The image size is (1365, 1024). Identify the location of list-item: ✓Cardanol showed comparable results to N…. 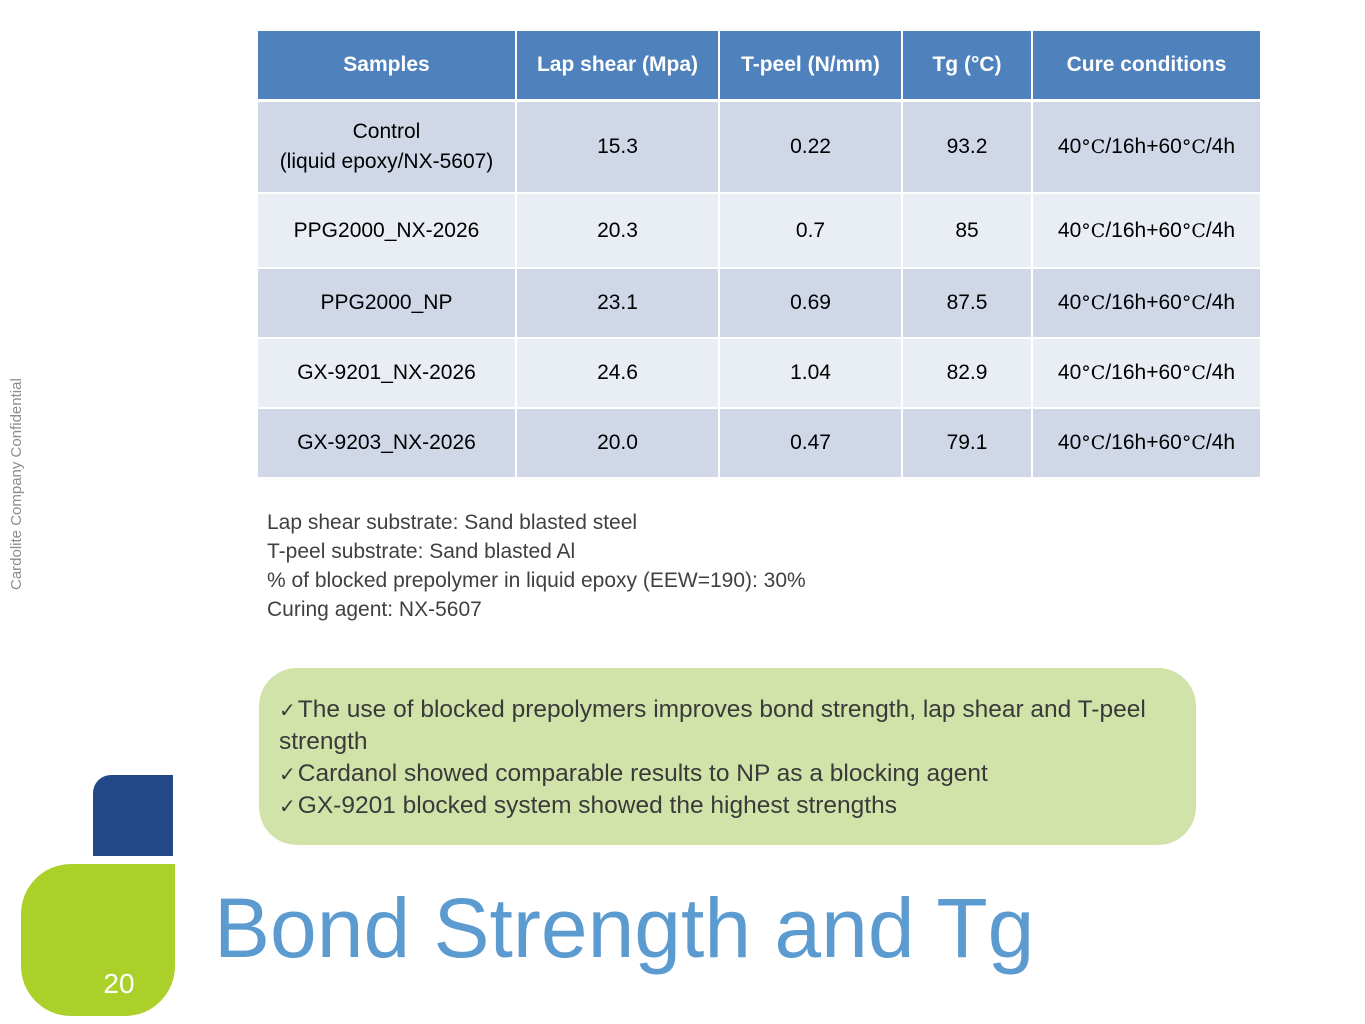
(633, 773).